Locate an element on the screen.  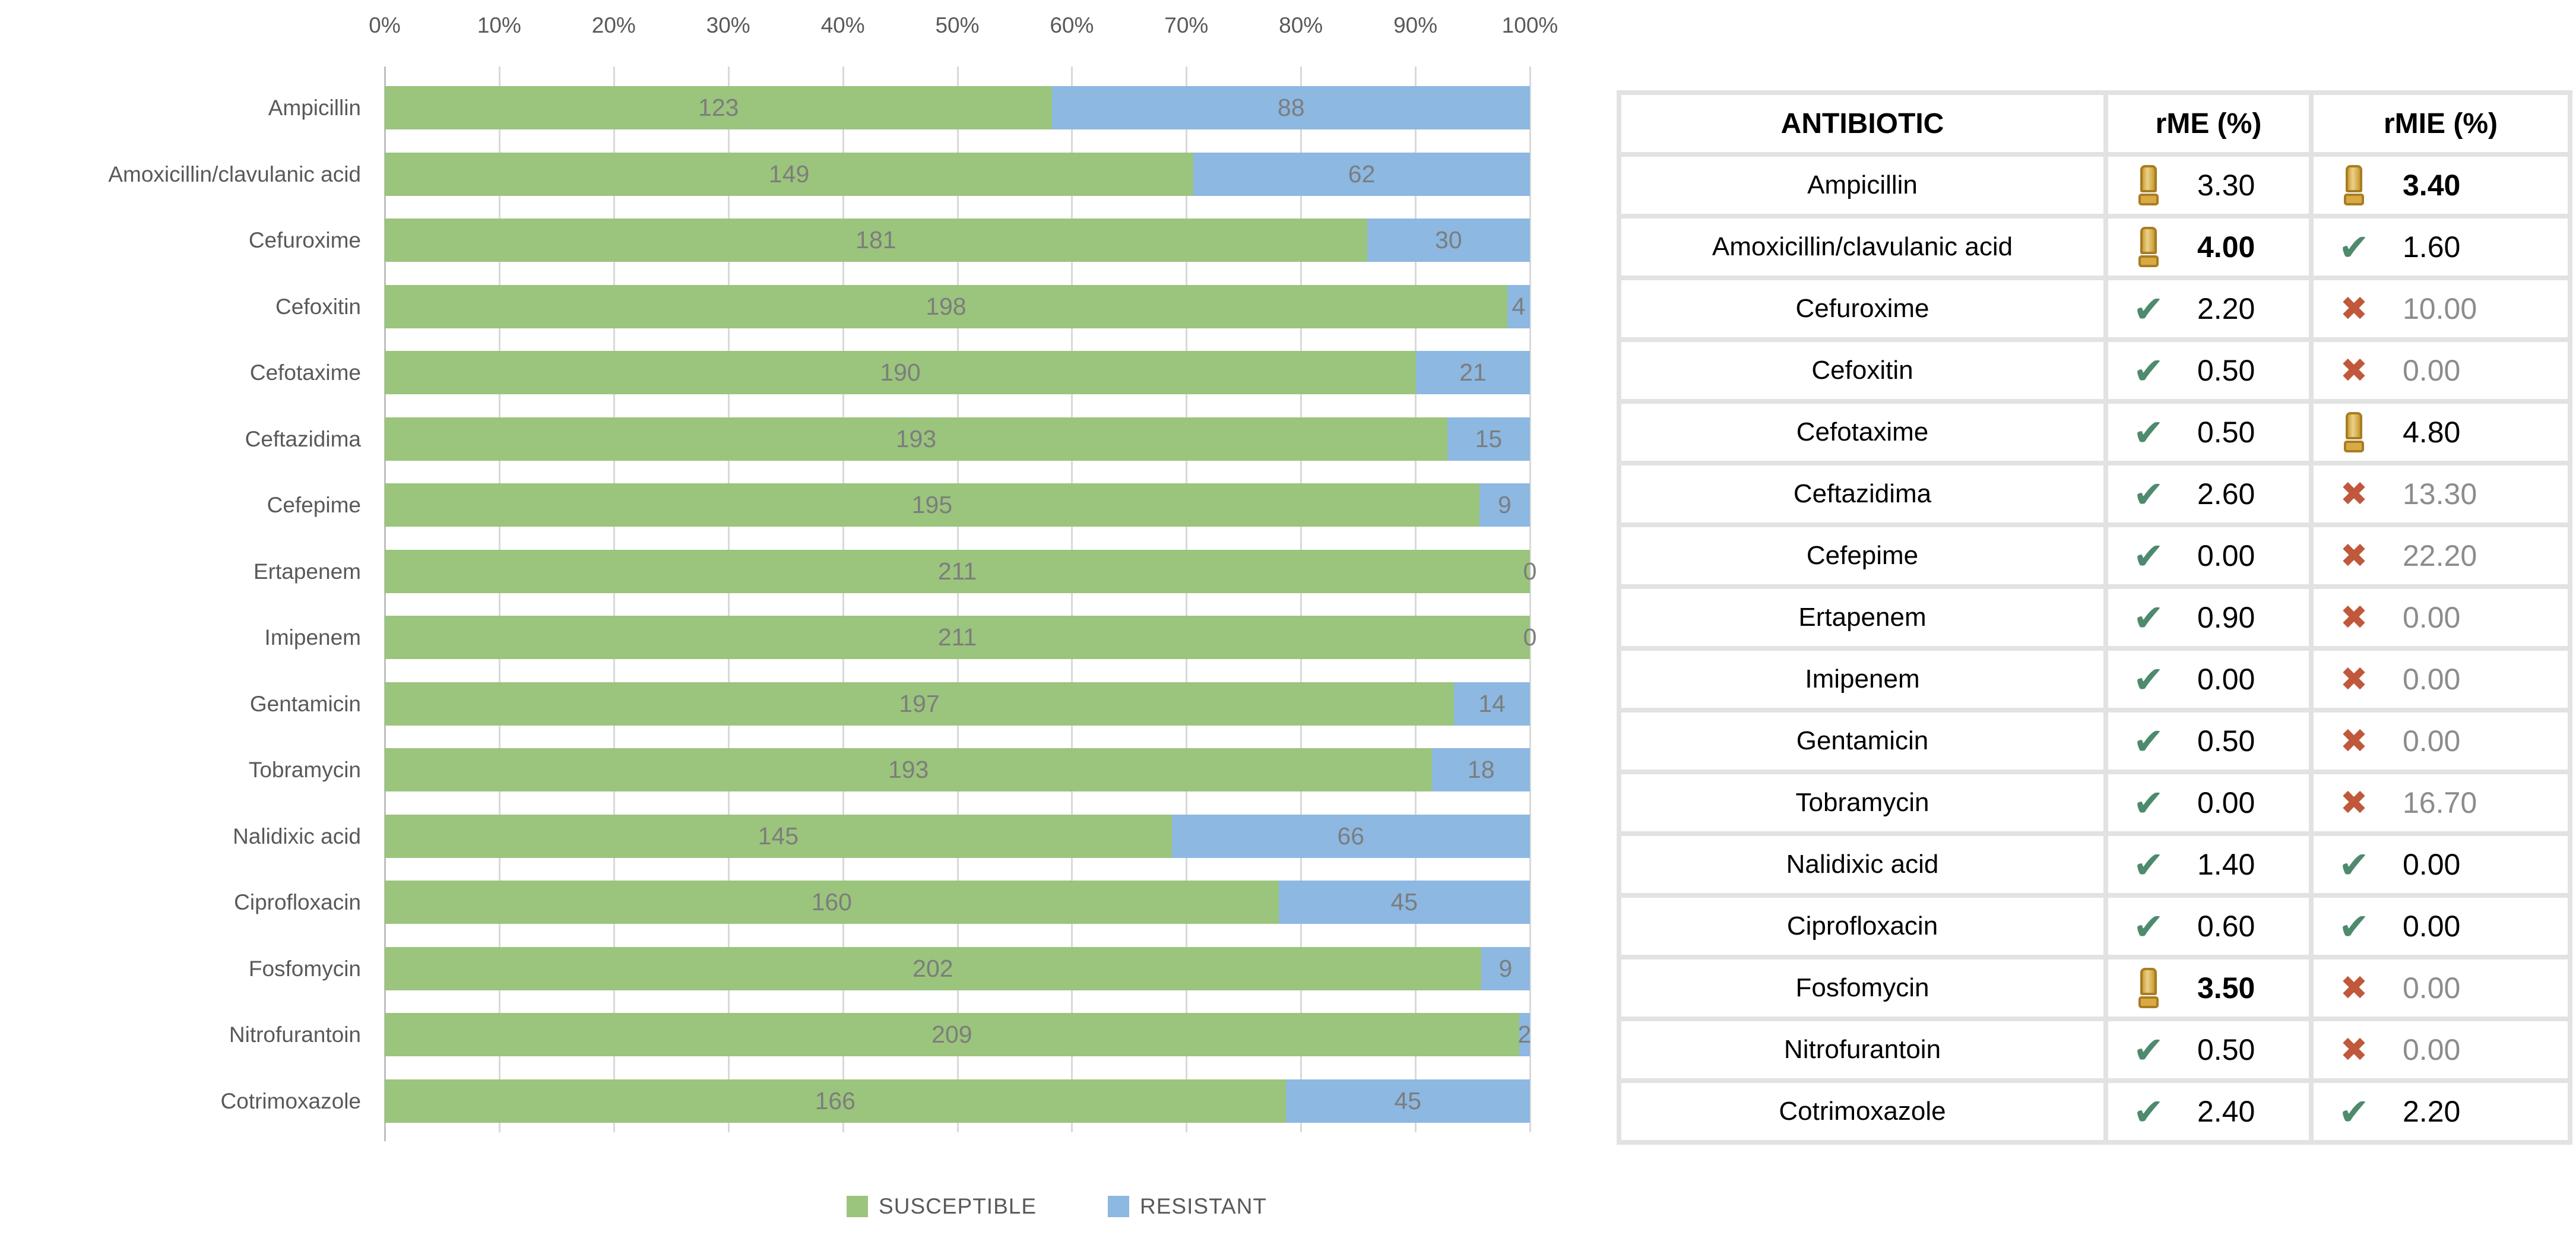
antibiotic-name-cell: Amoxicillin/clavulanic acid is located at coordinates (1862, 247).